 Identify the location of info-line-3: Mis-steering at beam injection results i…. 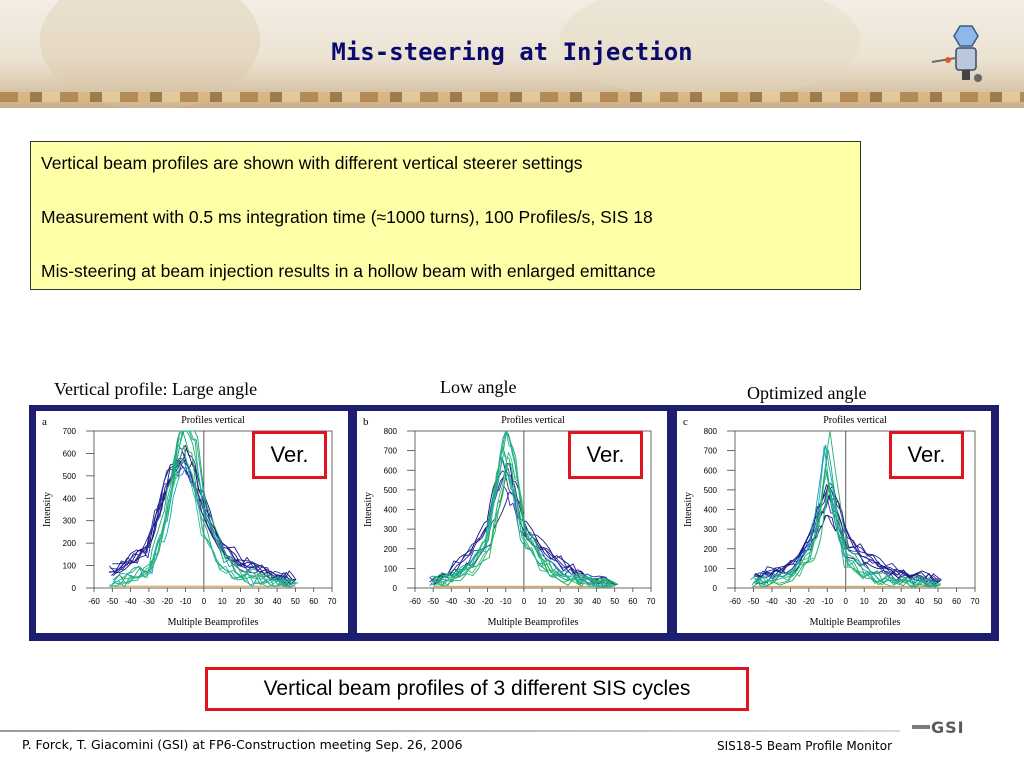
(348, 271).